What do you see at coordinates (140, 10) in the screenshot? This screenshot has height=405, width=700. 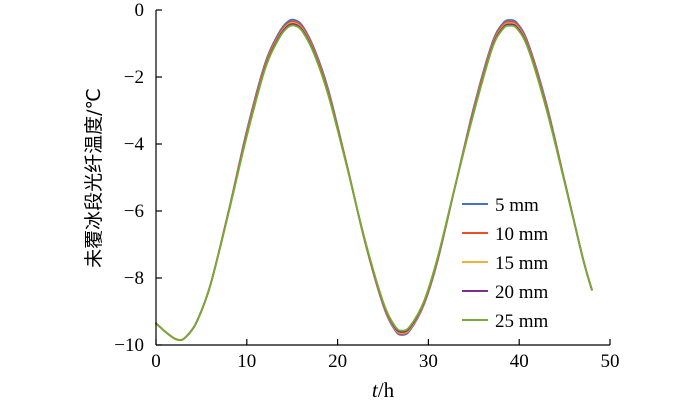 I see `y-tick-label: 0` at bounding box center [140, 10].